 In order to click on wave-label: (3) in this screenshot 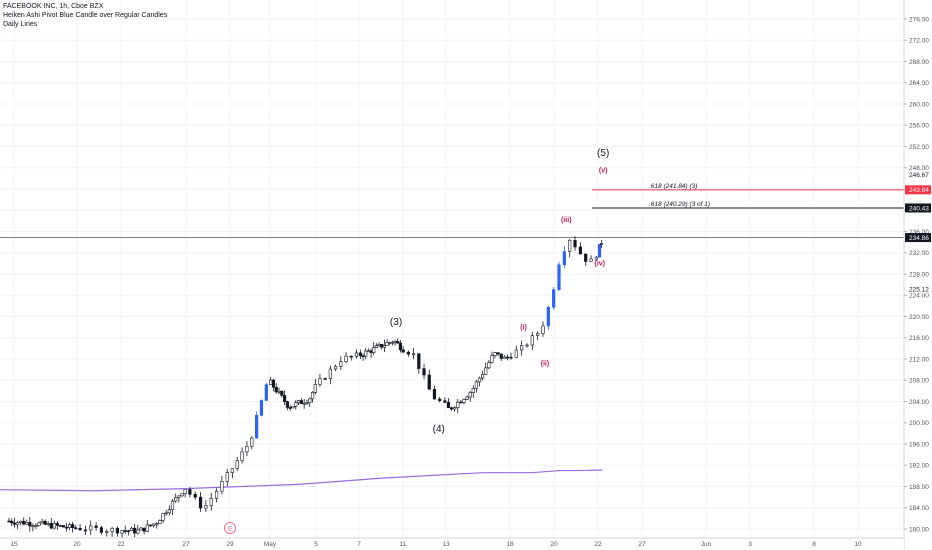, I will do `click(396, 322)`.